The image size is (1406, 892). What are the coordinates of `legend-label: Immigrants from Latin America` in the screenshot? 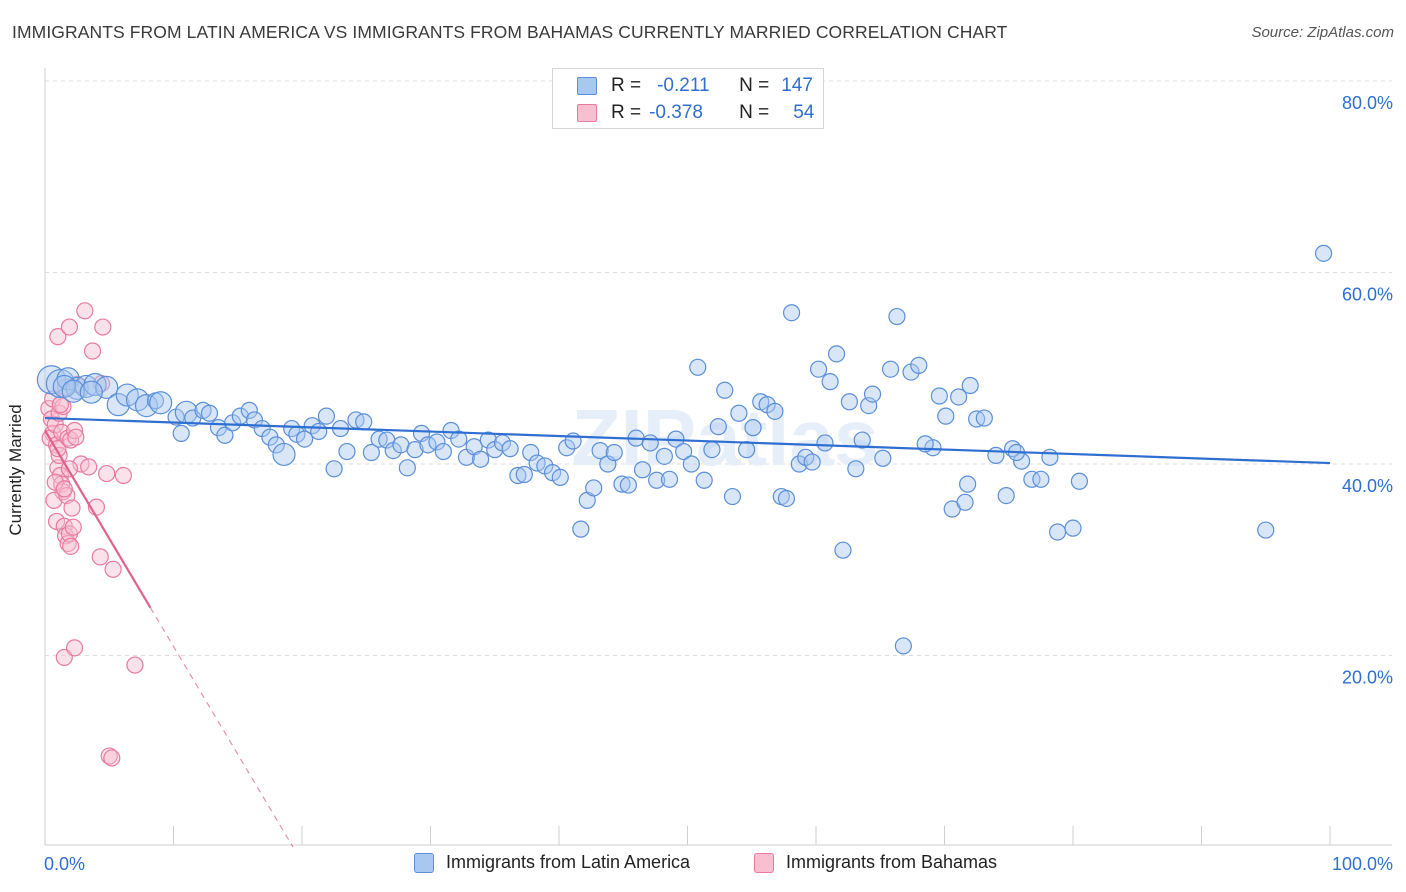 It's located at (568, 862).